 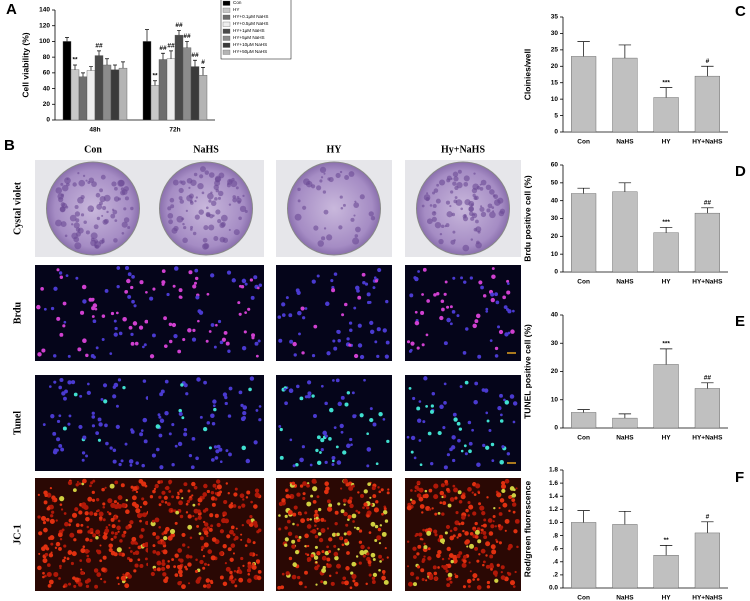 I want to click on y-axis-title: Cell viability (%), so click(x=25, y=64).